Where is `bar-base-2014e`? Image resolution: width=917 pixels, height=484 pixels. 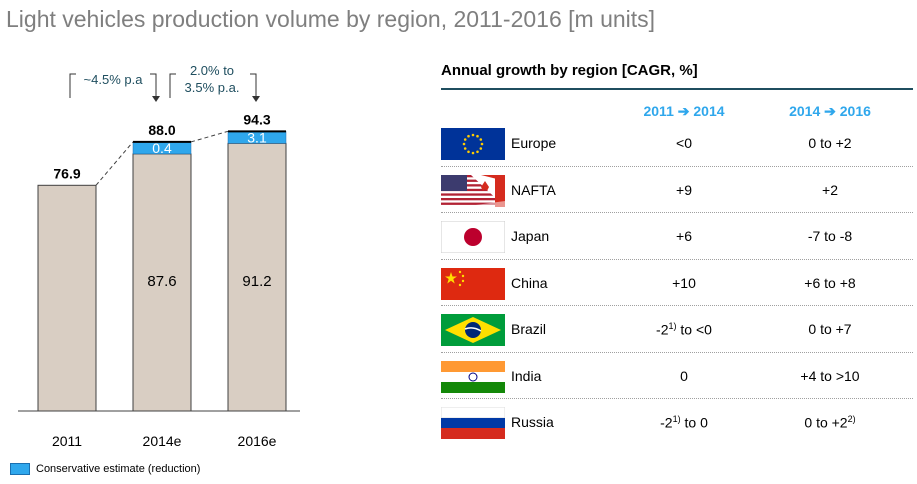 bar-base-2014e is located at coordinates (162, 282).